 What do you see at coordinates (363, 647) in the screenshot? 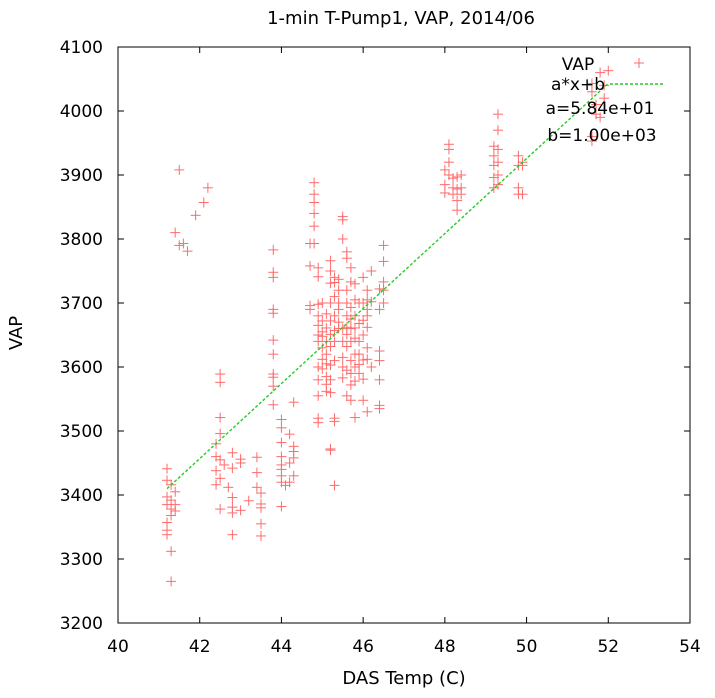
I see `x-tick-label: 46` at bounding box center [363, 647].